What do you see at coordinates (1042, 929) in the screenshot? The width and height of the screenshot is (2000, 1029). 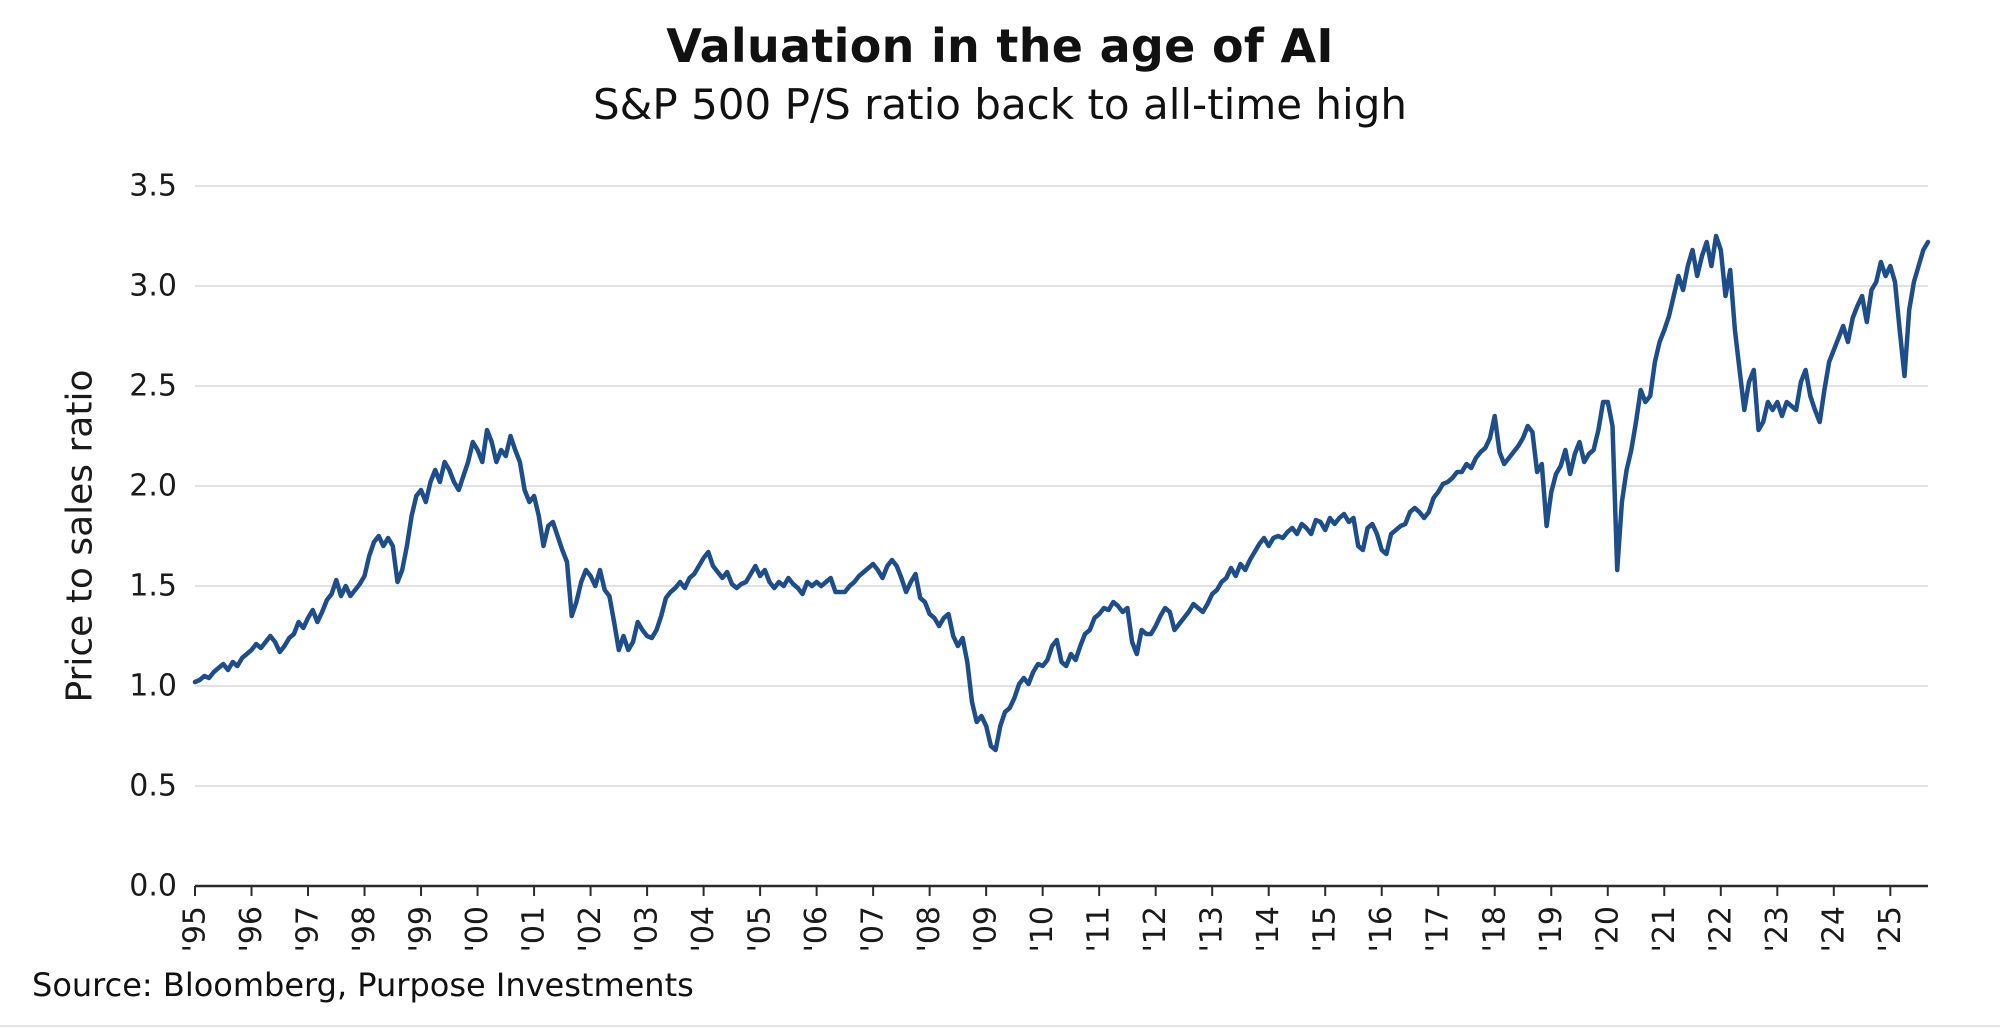 I see `x-tick-label: '10` at bounding box center [1042, 929].